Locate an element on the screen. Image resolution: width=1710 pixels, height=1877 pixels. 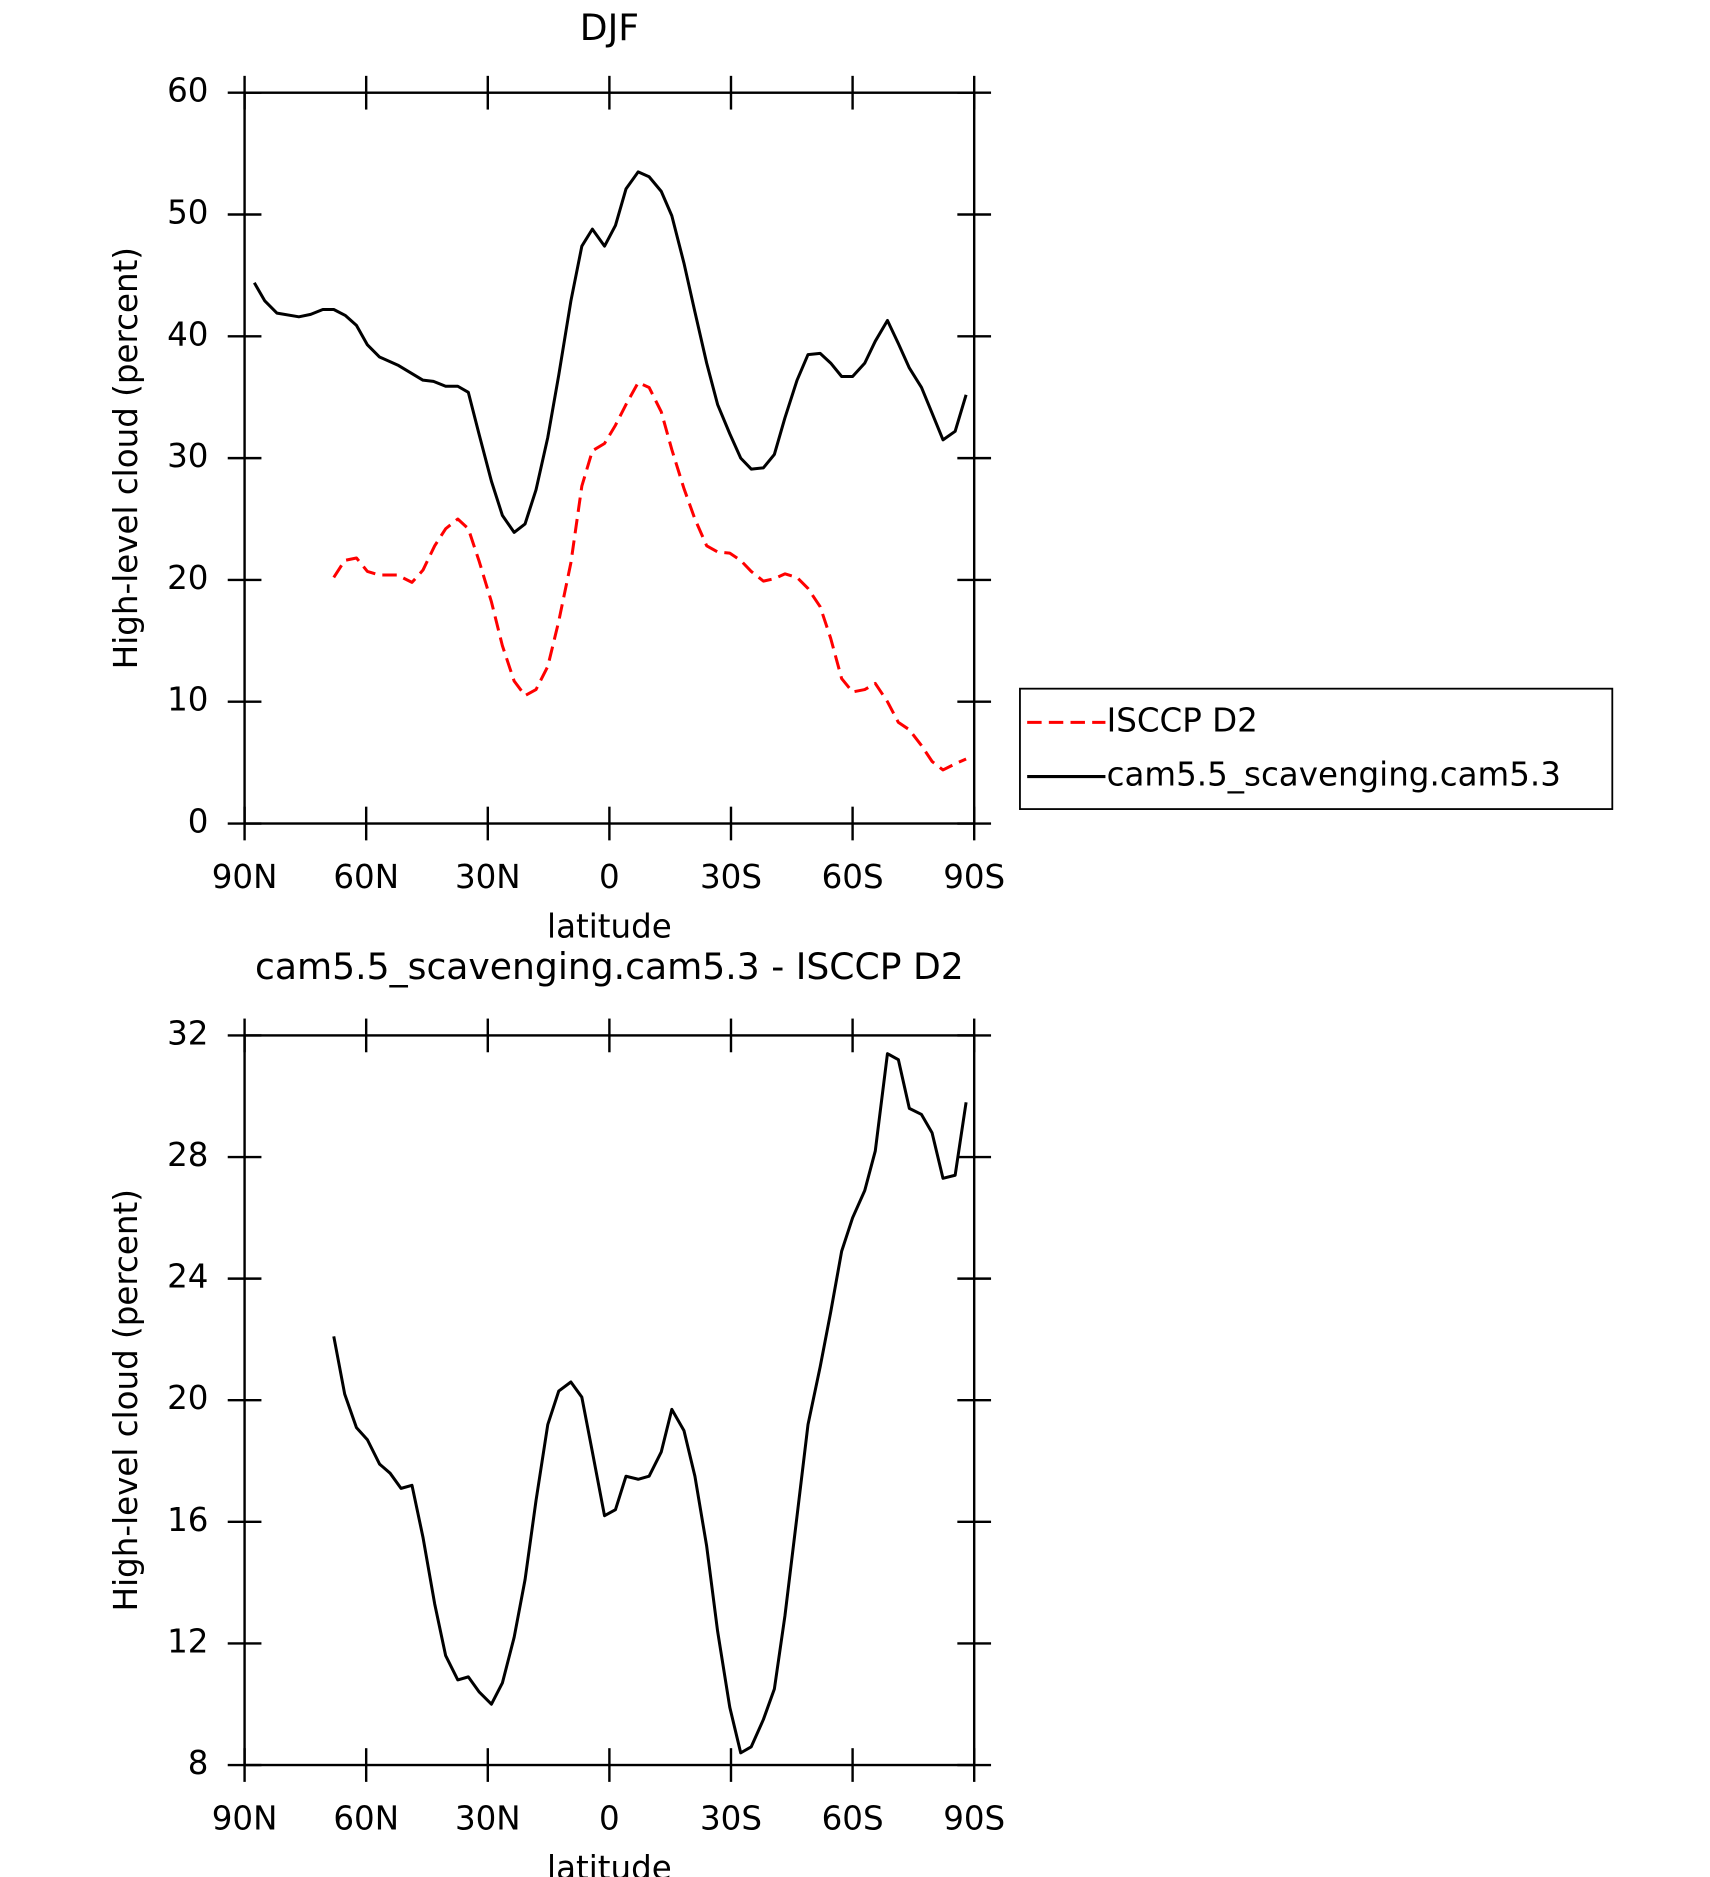
y-tick-label: 12 is located at coordinates (187, 1641).